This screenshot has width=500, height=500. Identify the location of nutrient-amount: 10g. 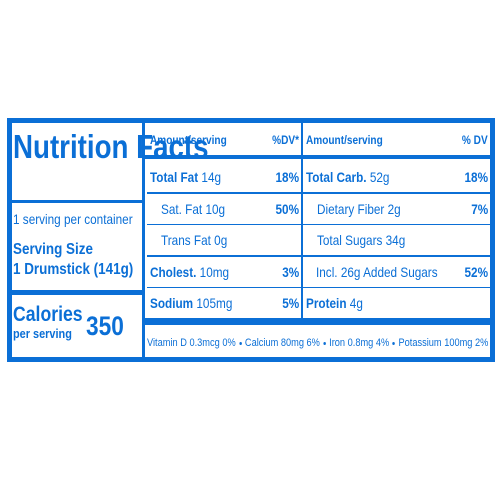
(215, 208).